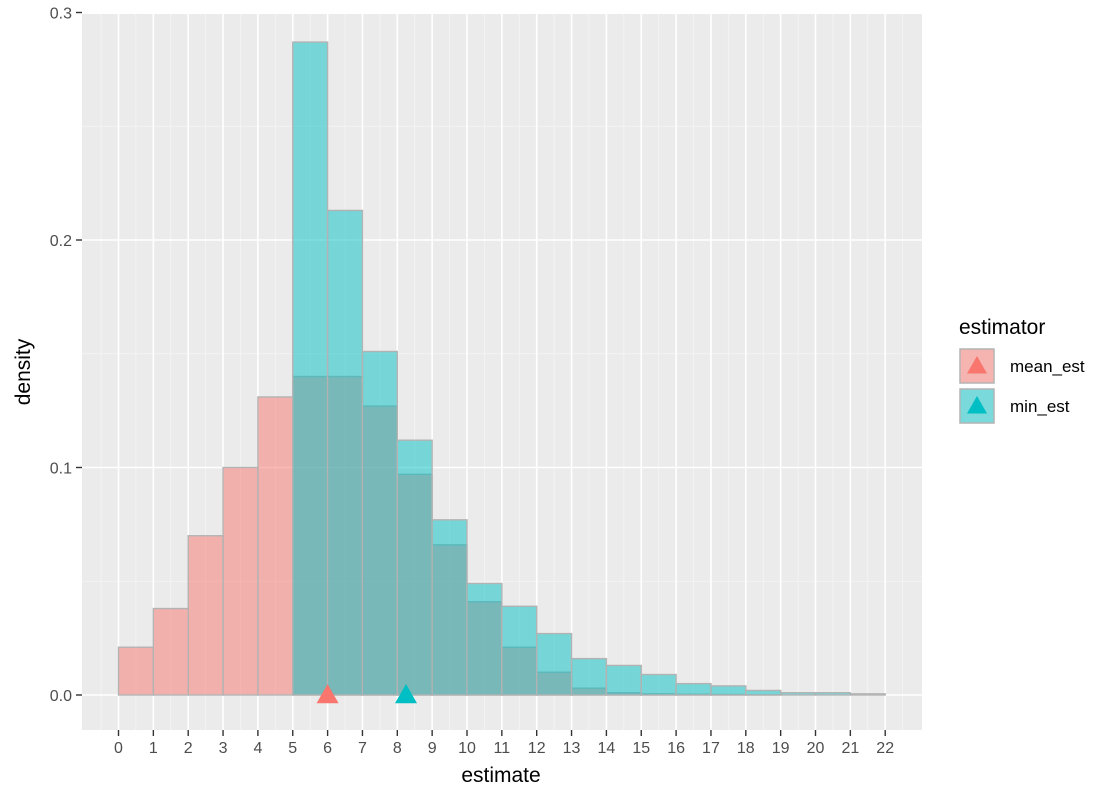 This screenshot has height=805, width=1120. I want to click on x-tick-label: 0, so click(118, 748).